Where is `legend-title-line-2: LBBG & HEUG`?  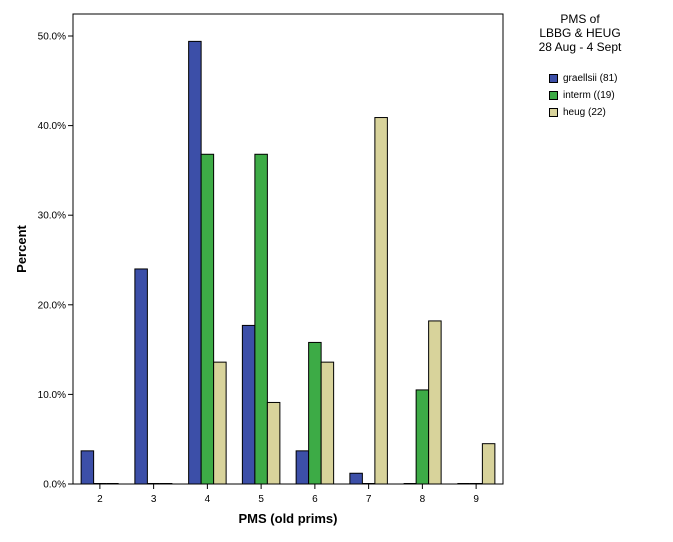 legend-title-line-2: LBBG & HEUG is located at coordinates (580, 33).